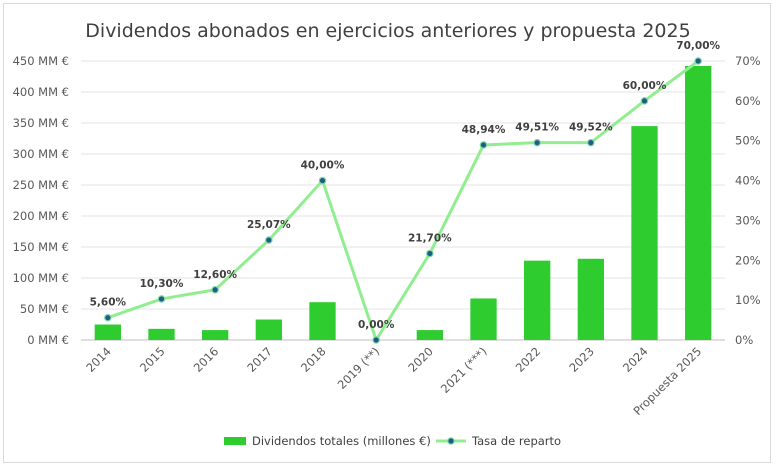 The width and height of the screenshot is (776, 468). Describe the element at coordinates (41, 61) in the screenshot. I see `y-left-tick-label: 450 MM €` at that location.